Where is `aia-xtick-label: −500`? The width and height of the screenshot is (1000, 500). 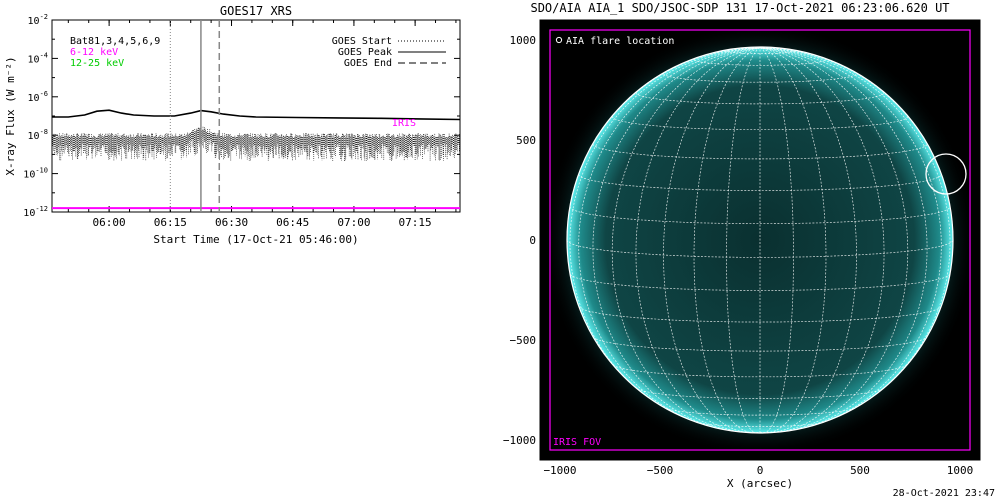
aia-xtick-label: −500 is located at coordinates (660, 470).